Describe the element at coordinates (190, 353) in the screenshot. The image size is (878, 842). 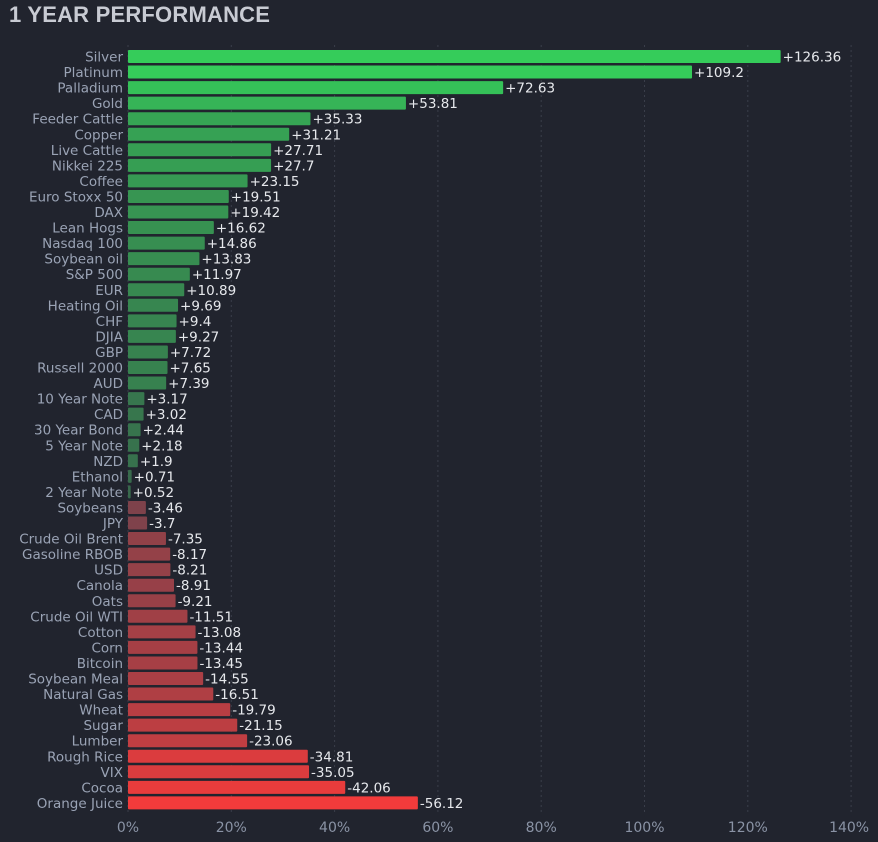
I see `value-label-gbp: +7.72` at that location.